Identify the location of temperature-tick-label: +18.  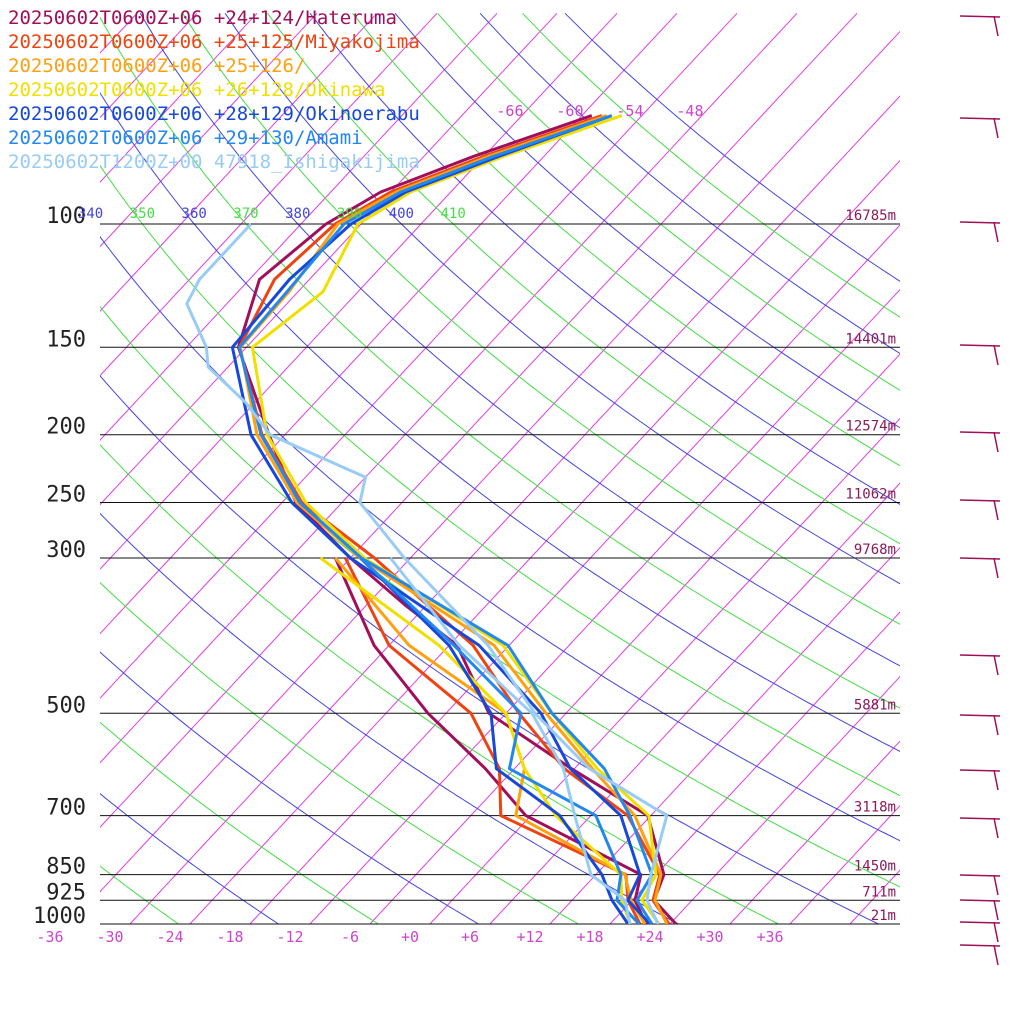
(589, 937).